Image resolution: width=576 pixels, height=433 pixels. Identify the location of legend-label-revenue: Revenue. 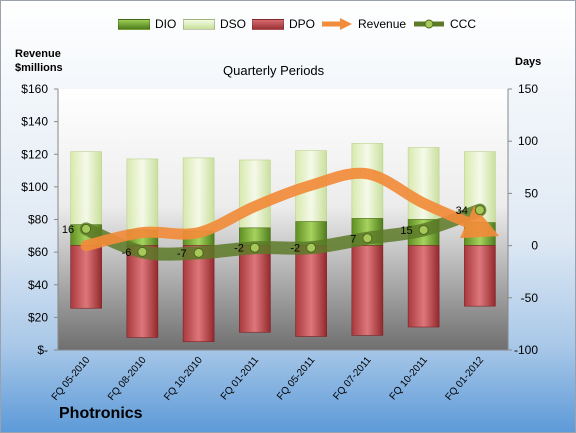
(382, 24).